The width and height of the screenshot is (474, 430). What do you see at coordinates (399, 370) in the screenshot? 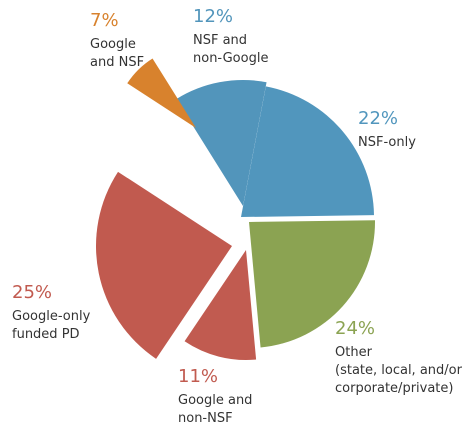
I see `slice-label: (state, local, and/or` at bounding box center [399, 370].